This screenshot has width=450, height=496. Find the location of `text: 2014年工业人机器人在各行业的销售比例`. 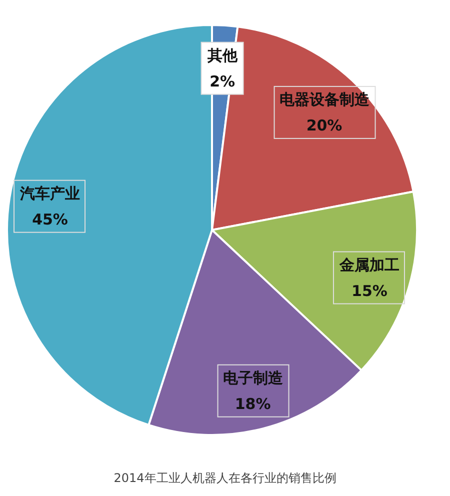

text: 2014年工业人机器人在各行业的销售比例 is located at coordinates (225, 478).